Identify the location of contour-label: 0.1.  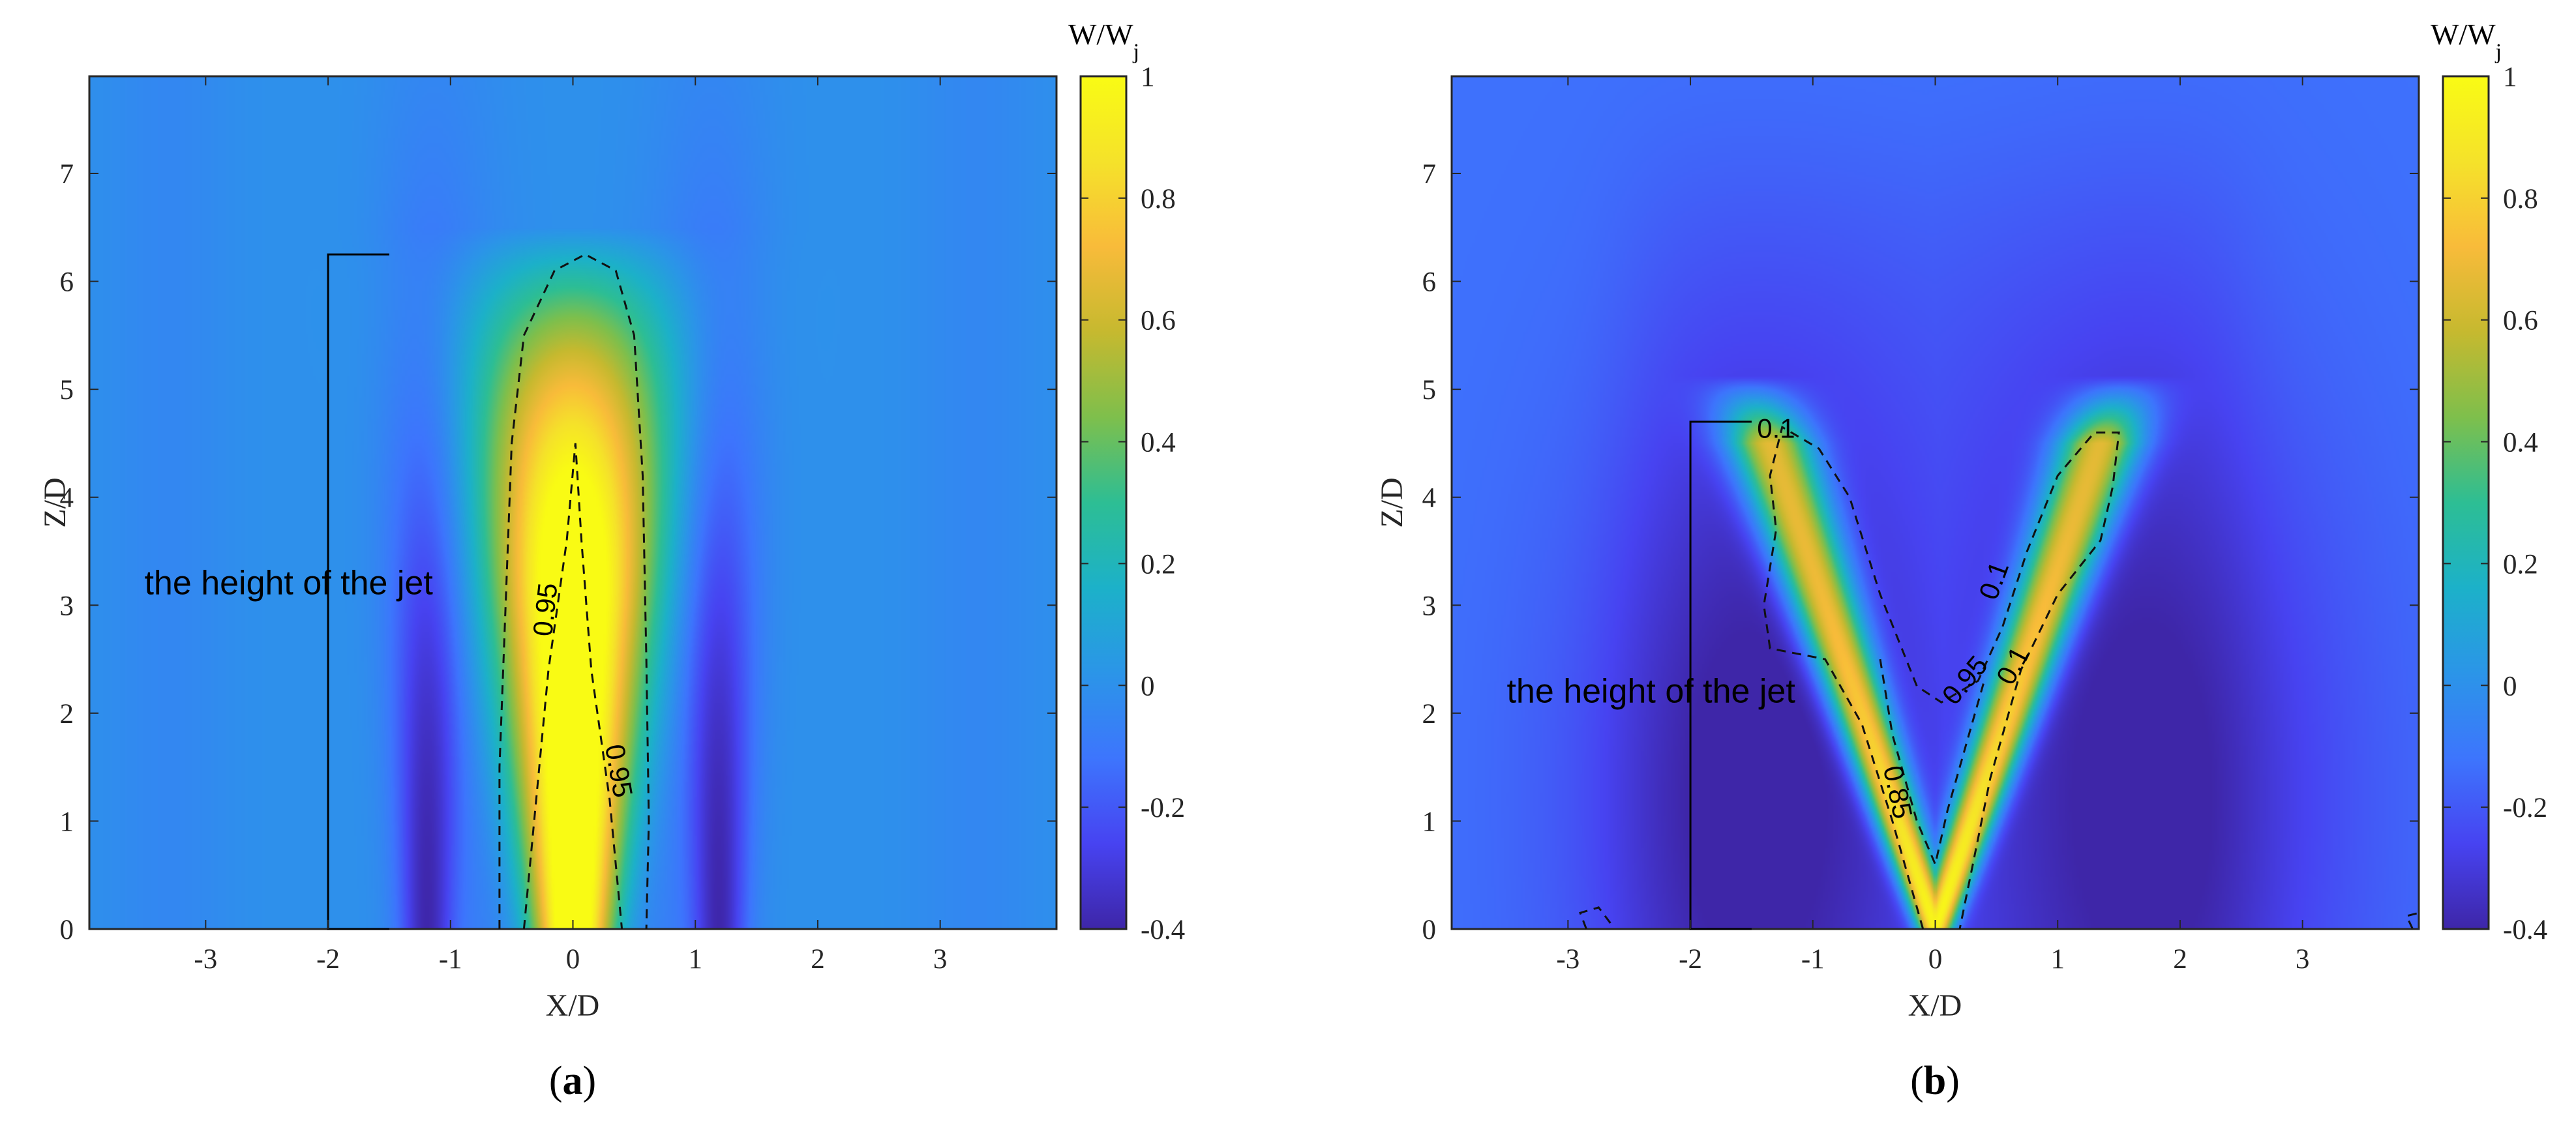
(1776, 428).